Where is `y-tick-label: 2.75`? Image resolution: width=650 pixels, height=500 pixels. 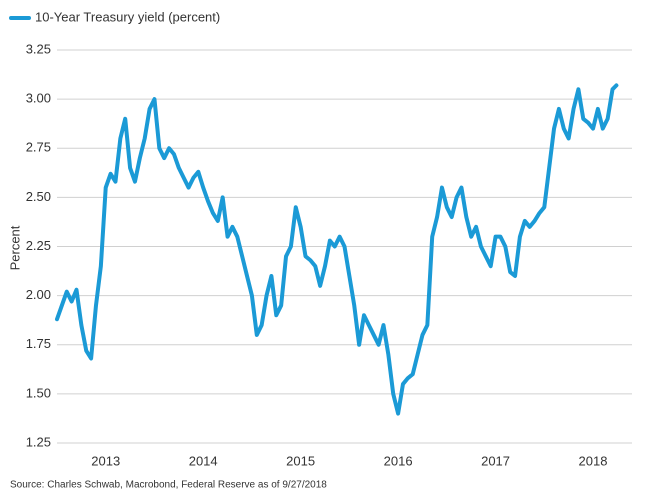 y-tick-label: 2.75 is located at coordinates (38, 147).